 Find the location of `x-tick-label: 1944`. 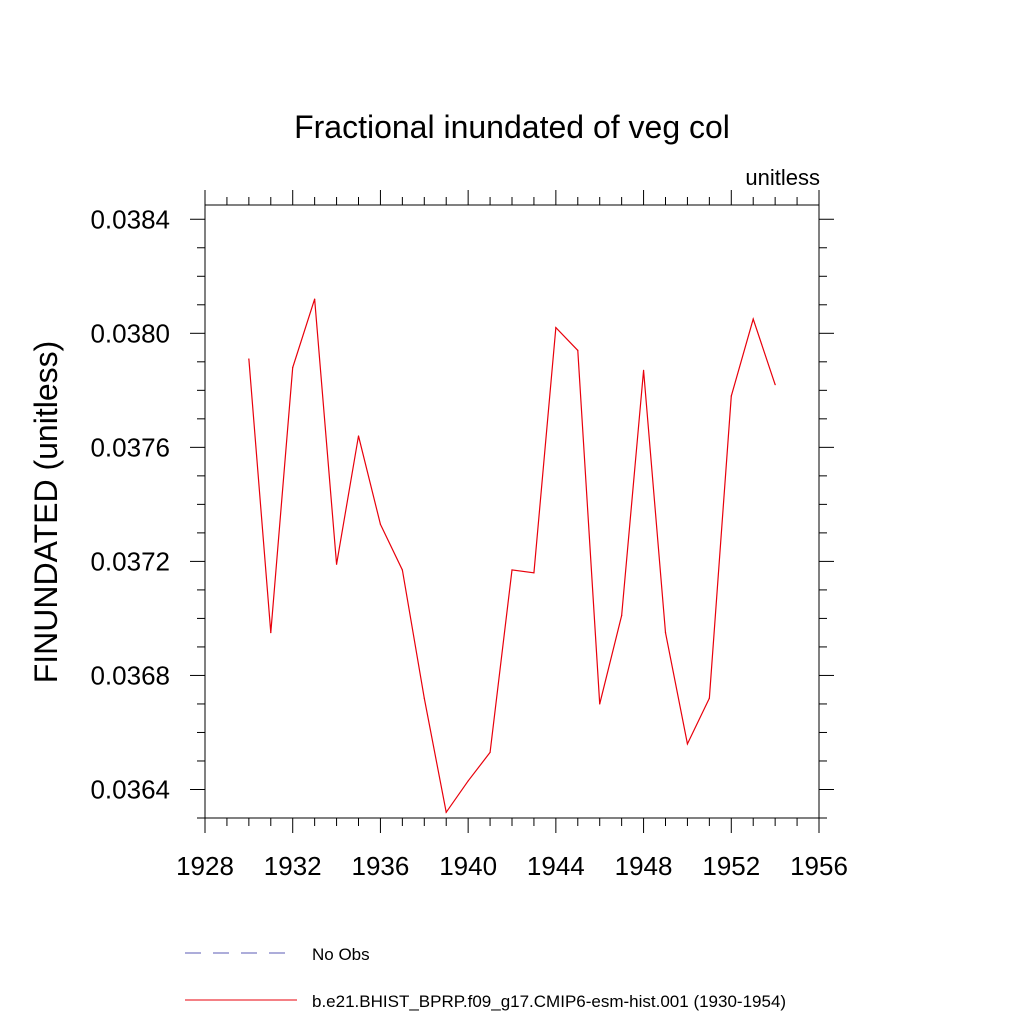

x-tick-label: 1944 is located at coordinates (556, 866).